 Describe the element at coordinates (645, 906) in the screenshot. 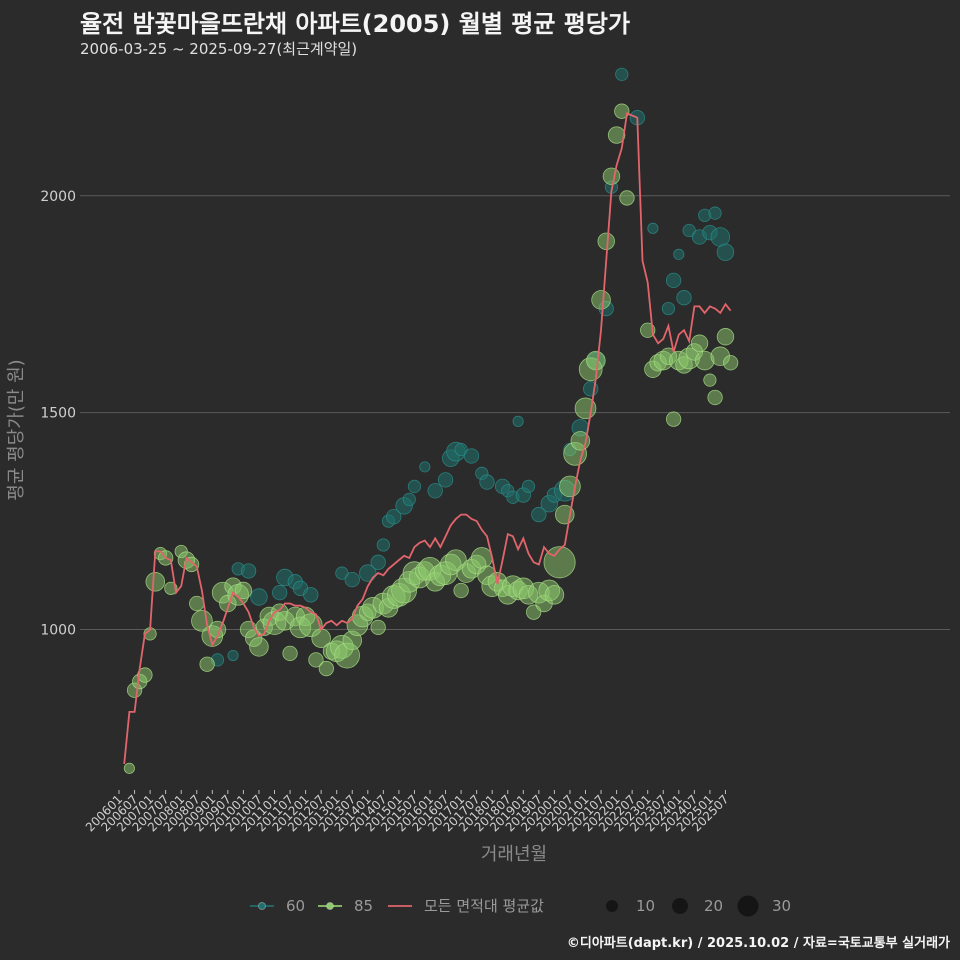

I see `legend-size-label: 10` at that location.